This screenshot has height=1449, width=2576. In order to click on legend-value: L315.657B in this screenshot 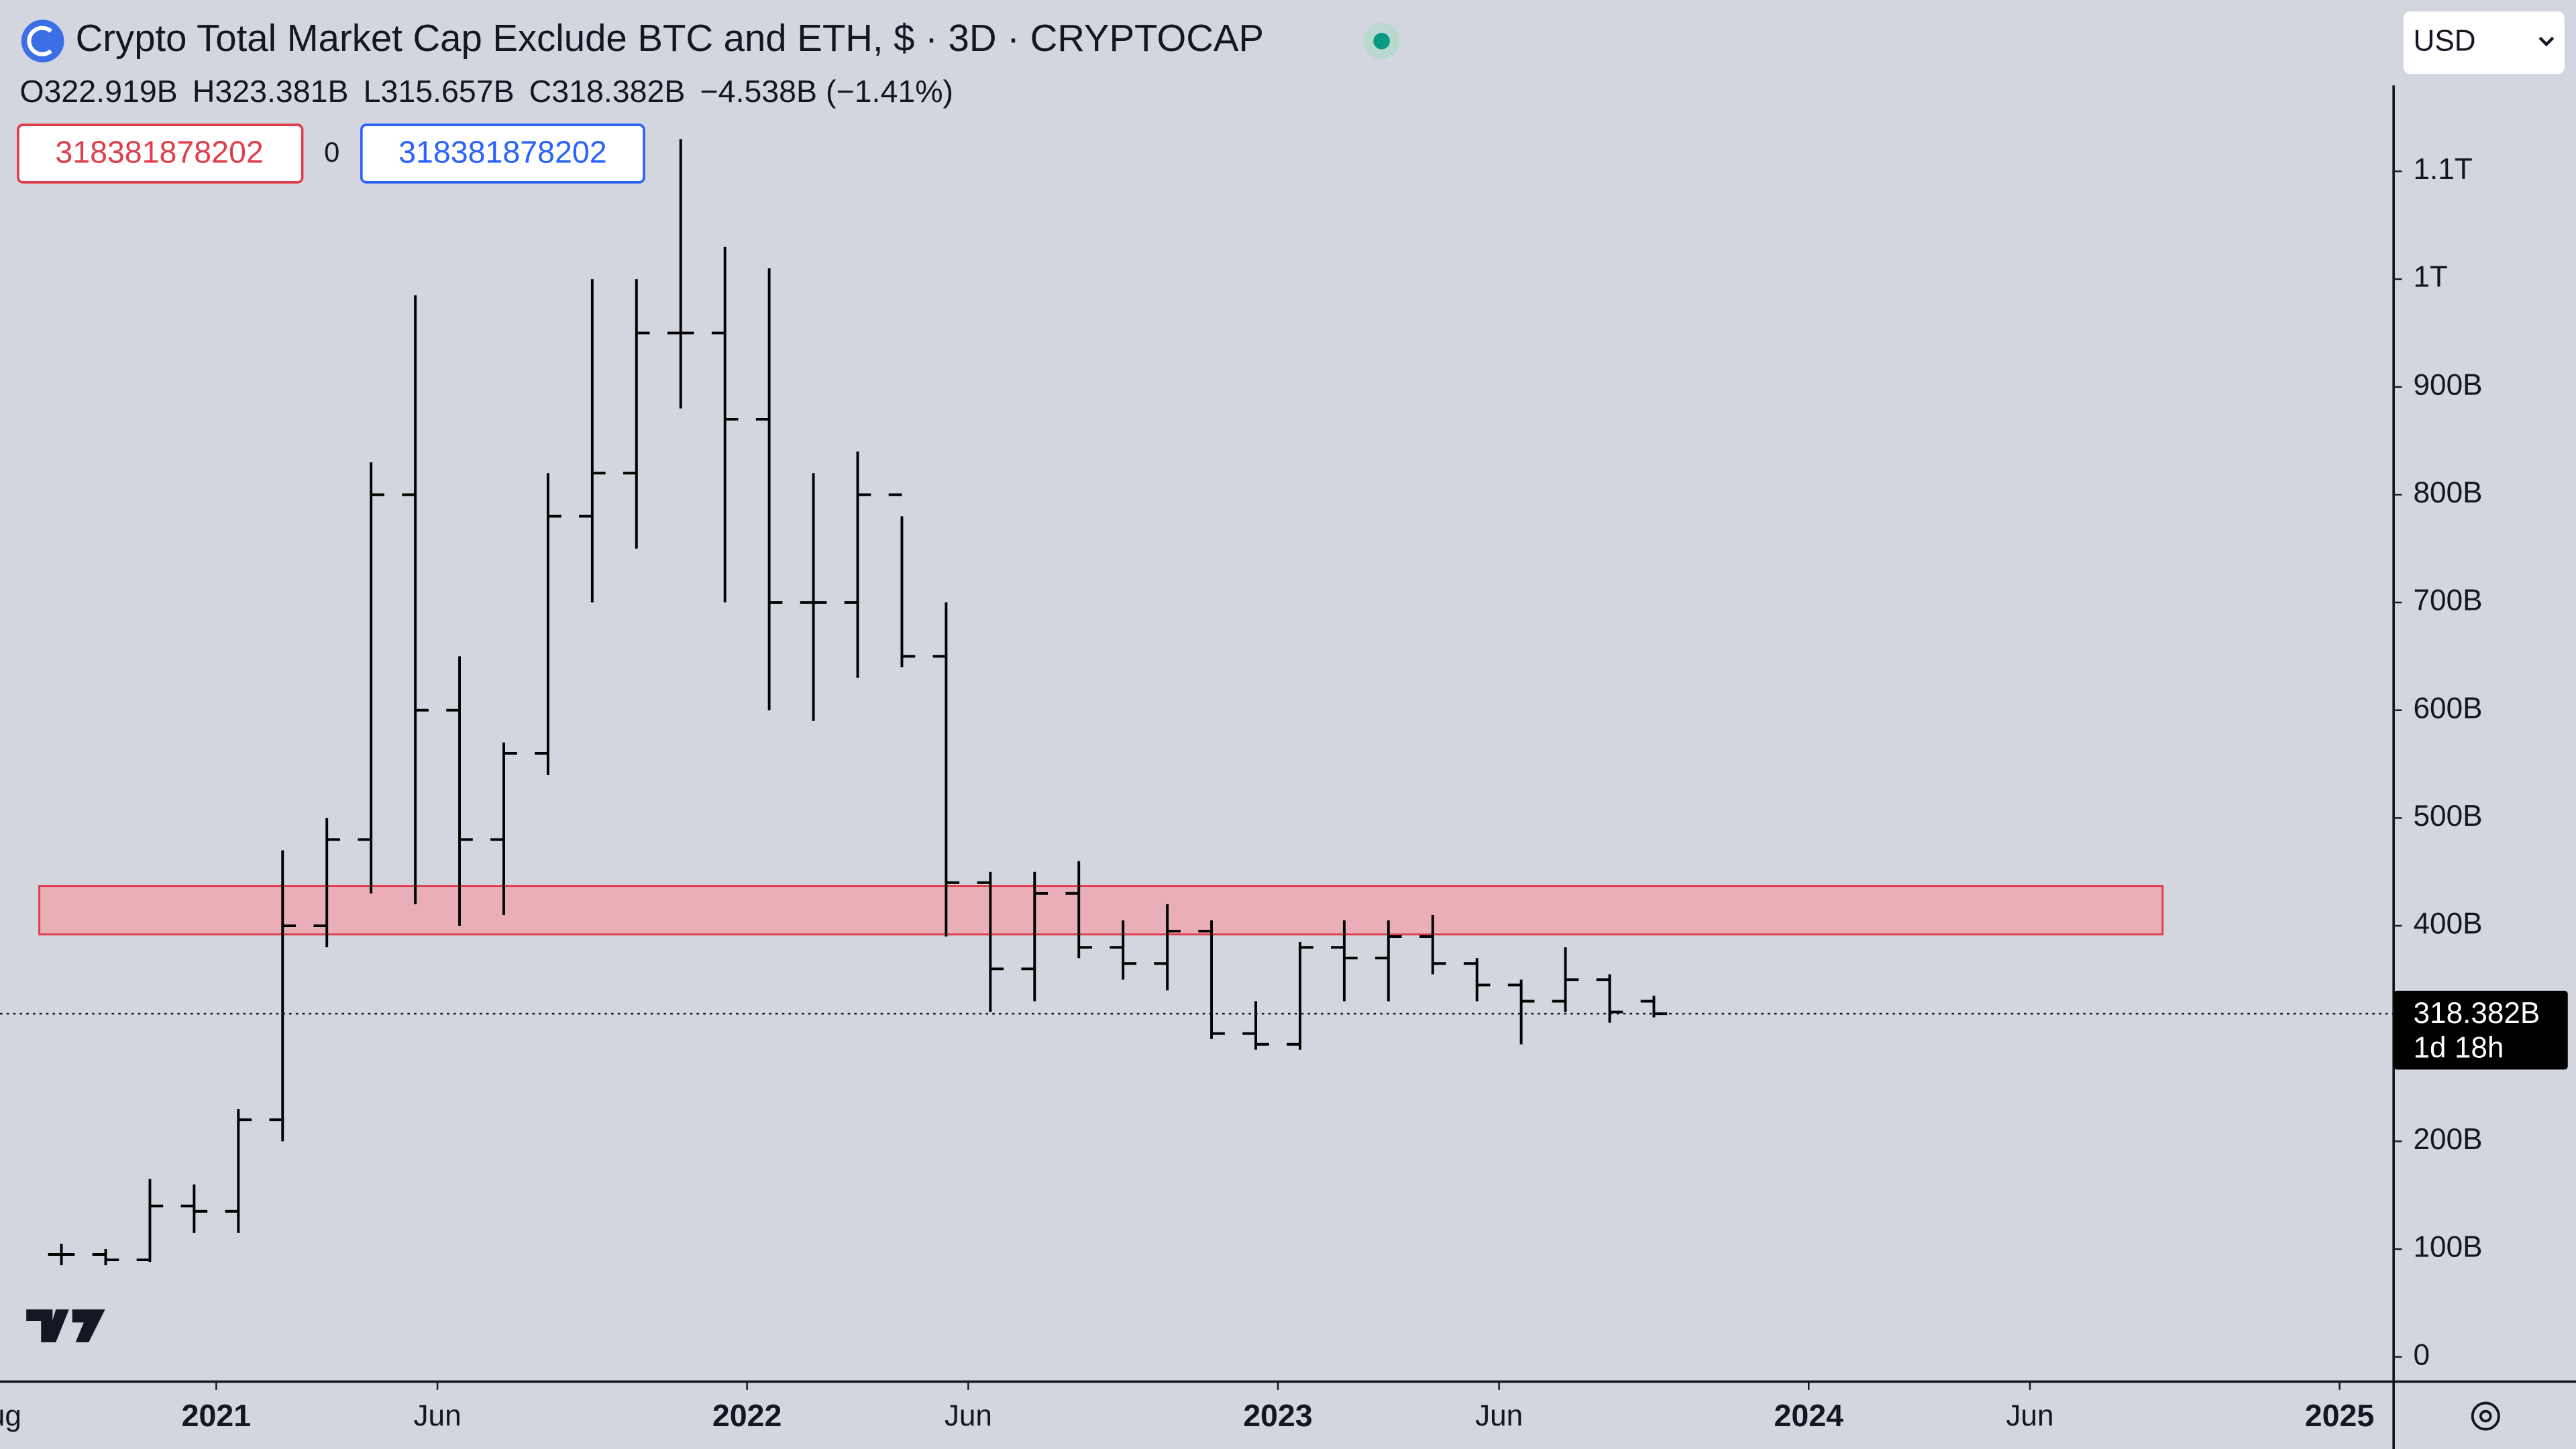, I will do `click(439, 91)`.